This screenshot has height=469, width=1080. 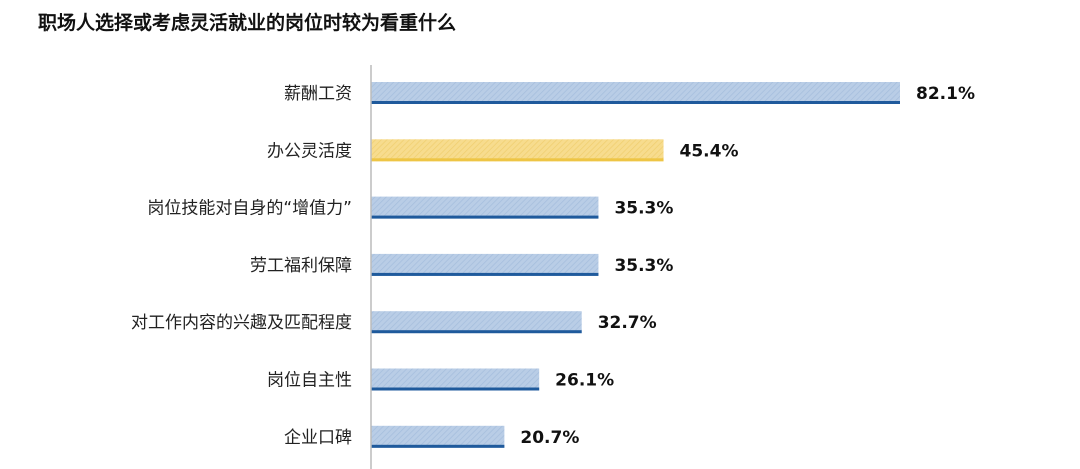 What do you see at coordinates (309, 381) in the screenshot?
I see `category-label: 岗位自主性` at bounding box center [309, 381].